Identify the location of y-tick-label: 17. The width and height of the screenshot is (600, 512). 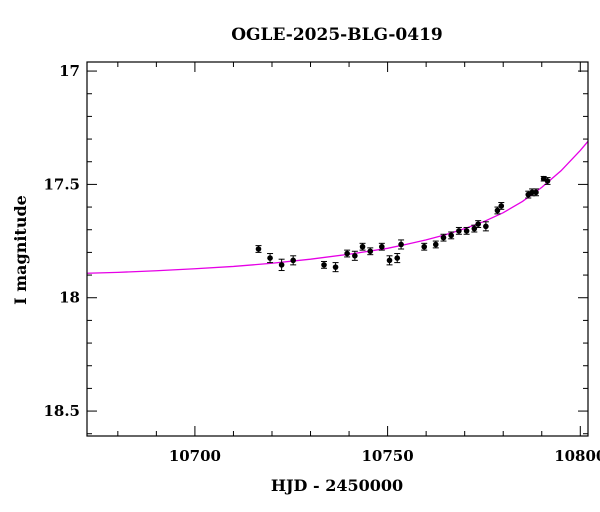
(69, 71).